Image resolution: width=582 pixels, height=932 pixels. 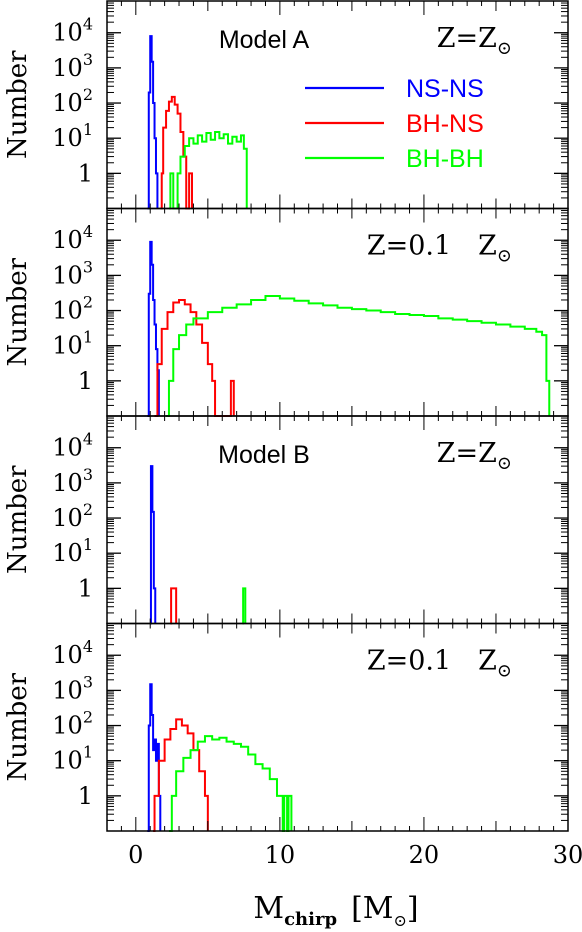 What do you see at coordinates (445, 89) in the screenshot?
I see `legend-label-ns-ns: NS-NS` at bounding box center [445, 89].